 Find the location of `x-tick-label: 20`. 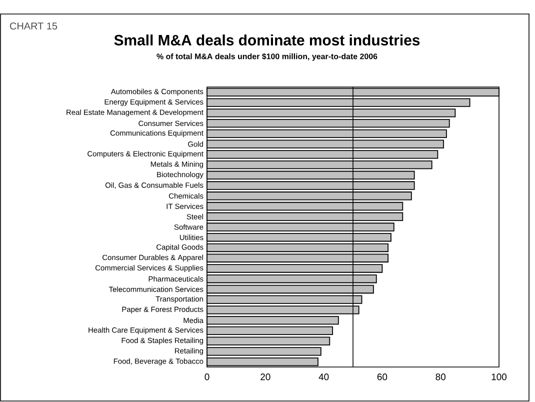

x-tick-label: 20 is located at coordinates (265, 377).